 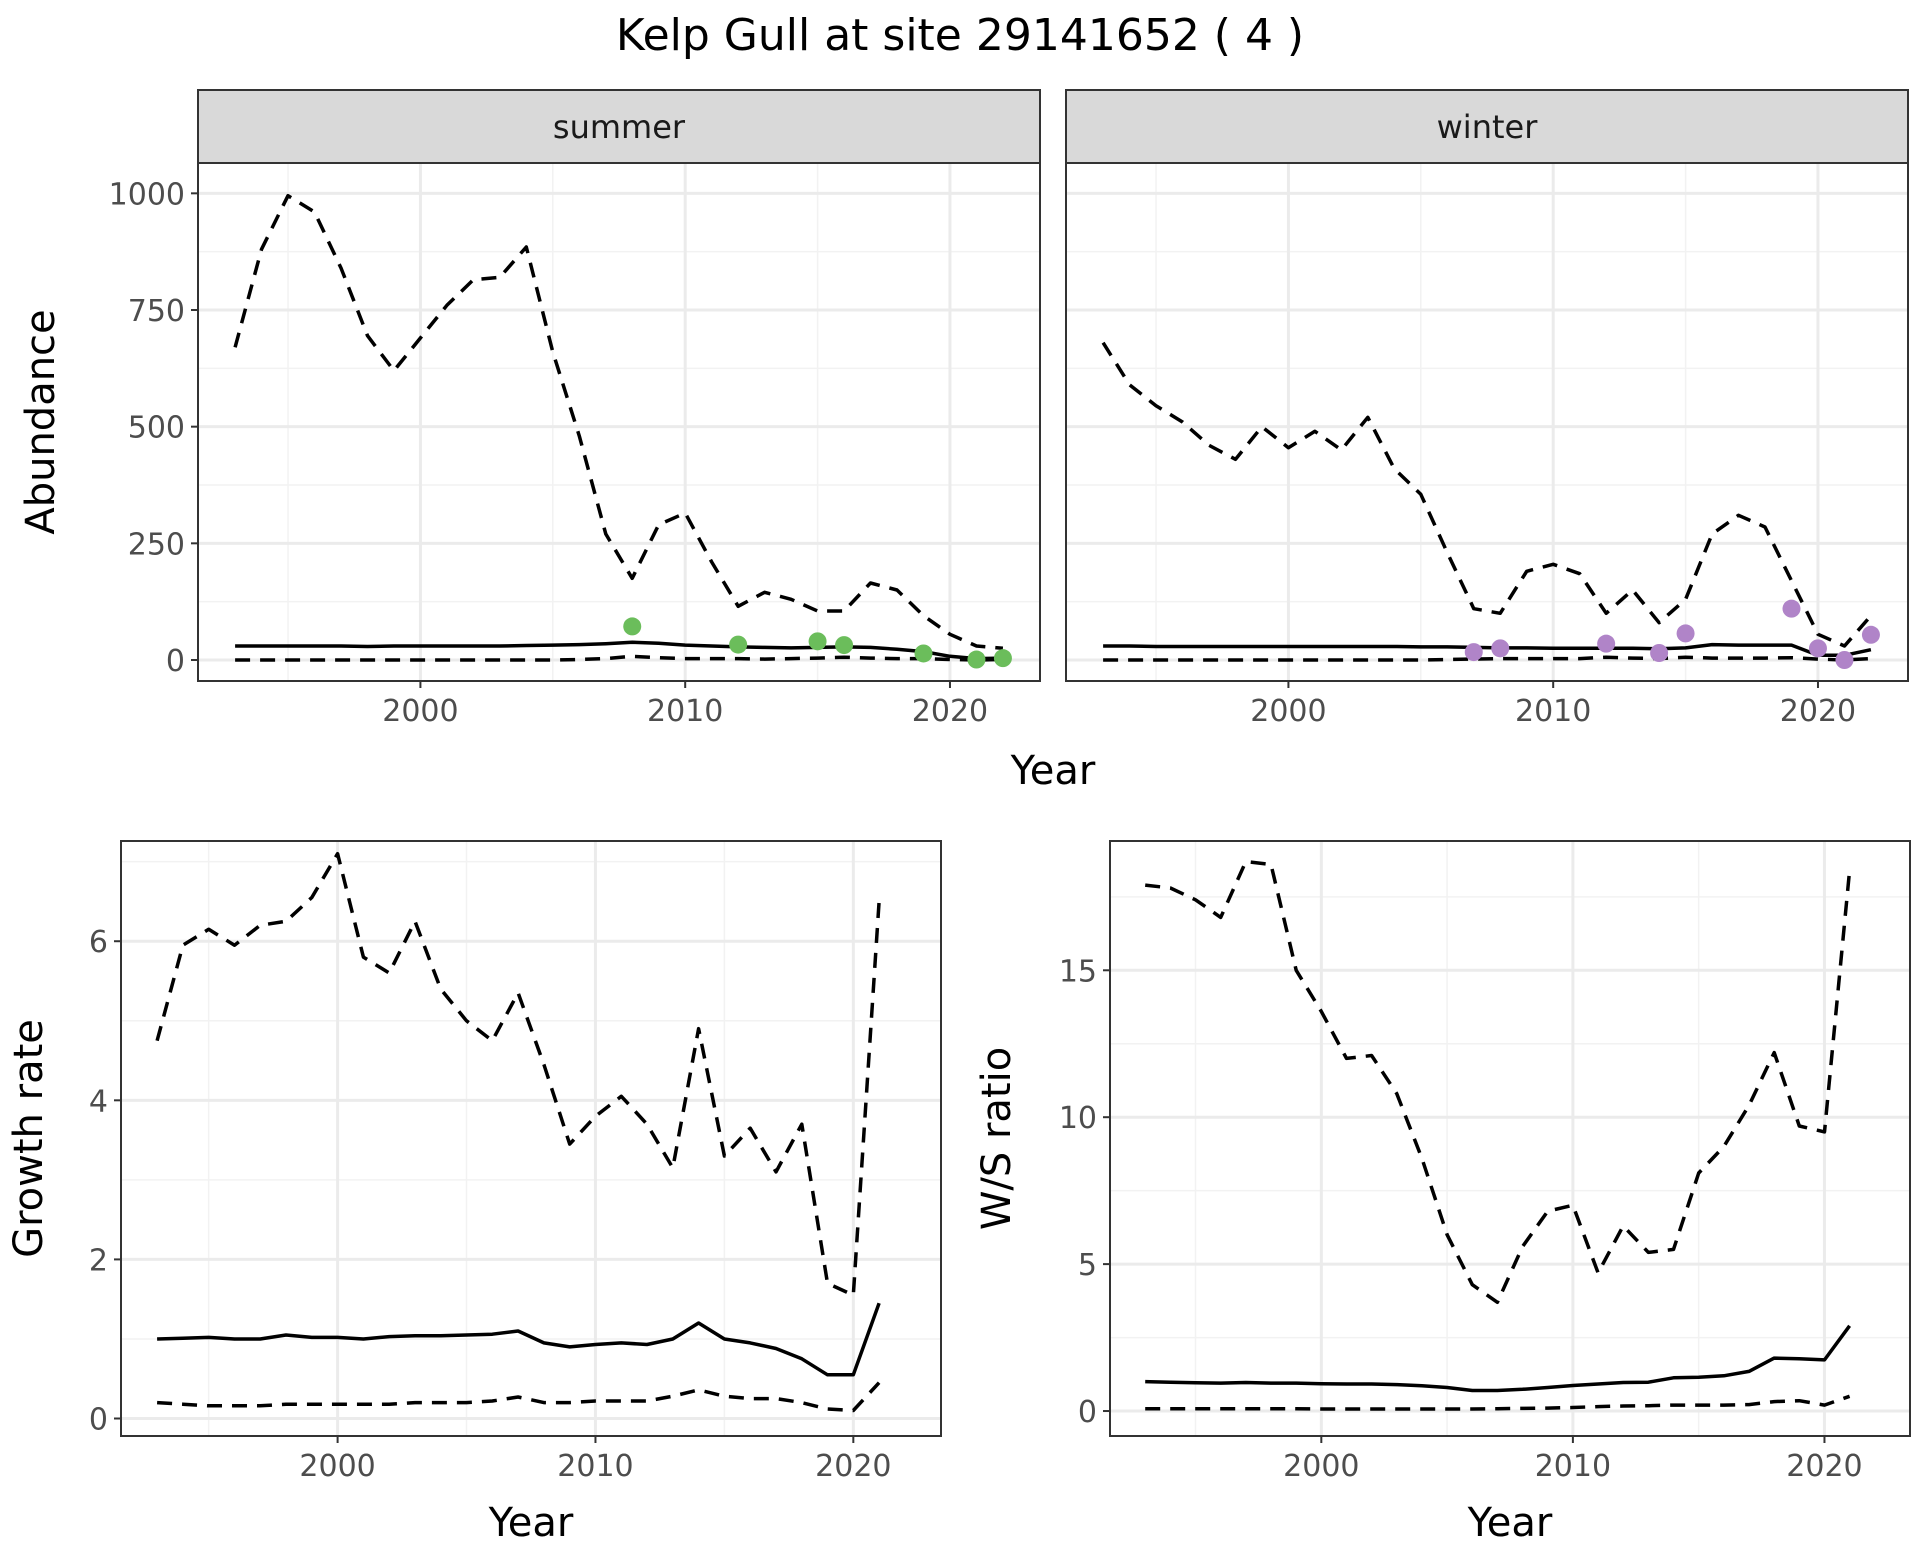 I want to click on y-axis-title: W/S ratio, so click(x=997, y=1138).